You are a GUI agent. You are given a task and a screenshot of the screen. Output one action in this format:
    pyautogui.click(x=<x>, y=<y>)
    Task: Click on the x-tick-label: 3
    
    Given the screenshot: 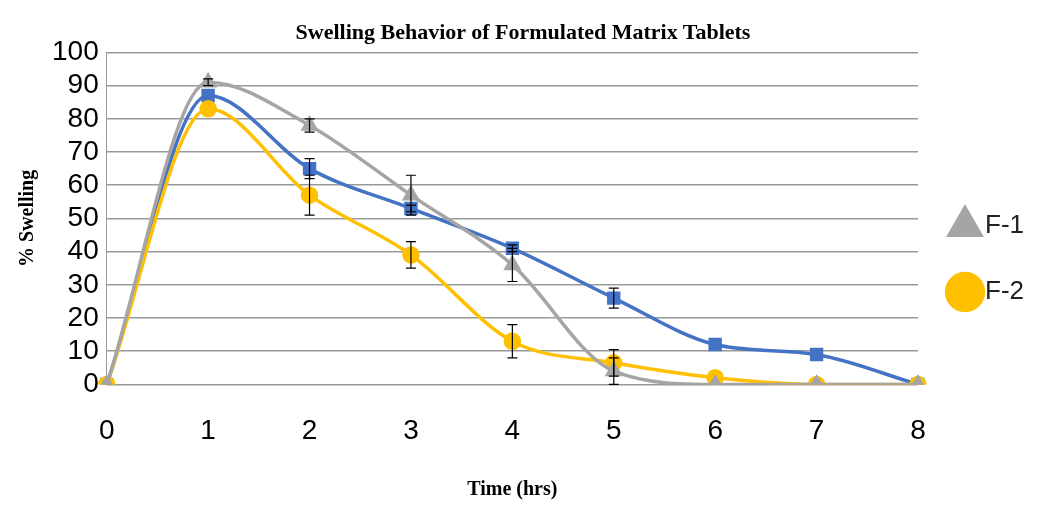 What is the action you would take?
    pyautogui.click(x=411, y=429)
    